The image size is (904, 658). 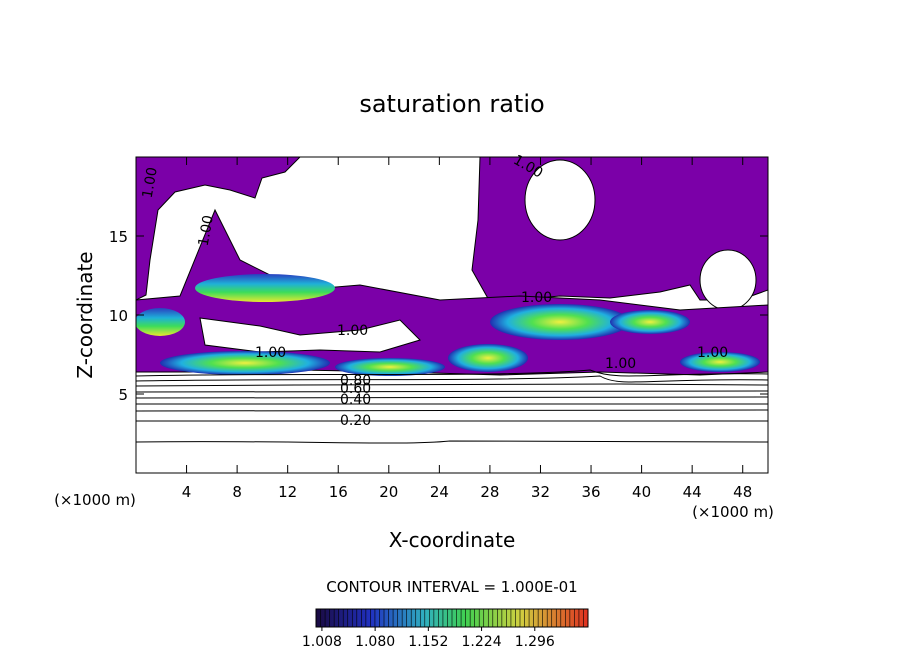 I want to click on x-tick-label: 28, so click(x=489, y=492).